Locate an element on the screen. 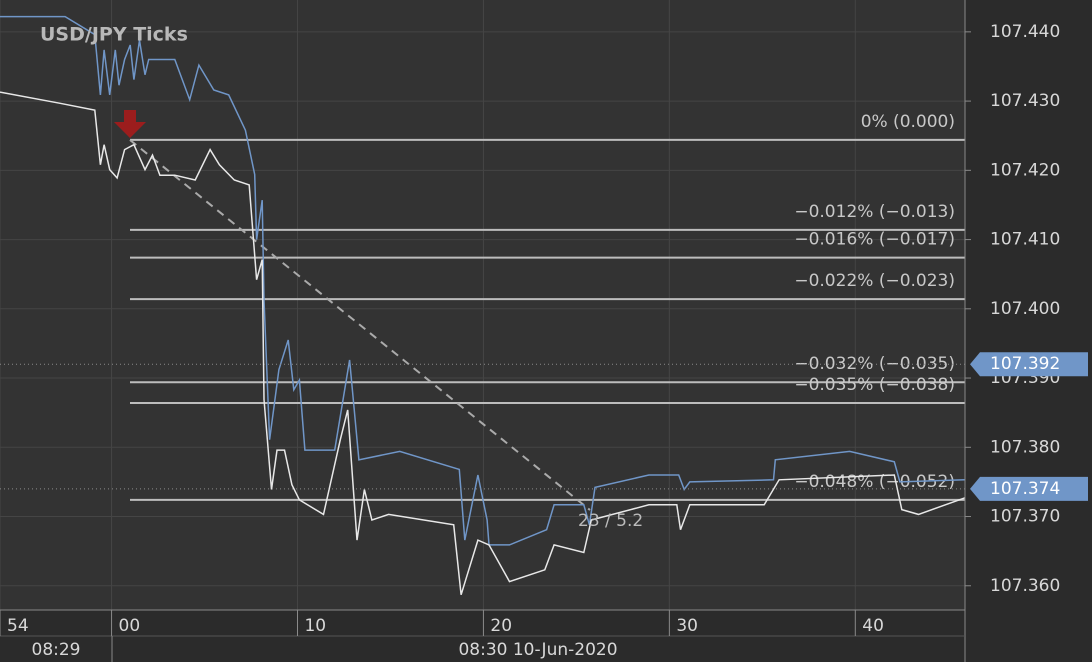 The image size is (1092, 662). level-label: −0.048% (−0.052) is located at coordinates (874, 482).